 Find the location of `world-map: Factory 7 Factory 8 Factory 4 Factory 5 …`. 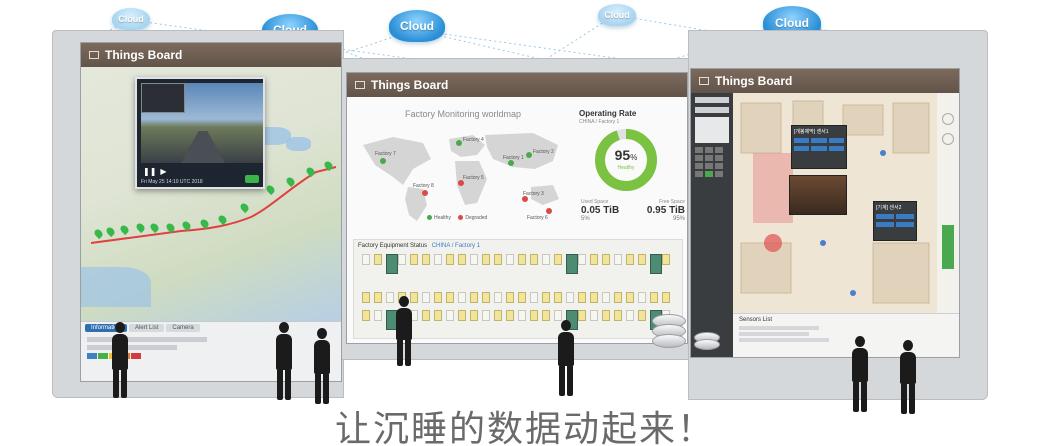

world-map: Factory 7 Factory 8 Factory 4 Factory 5 … is located at coordinates (463, 175).